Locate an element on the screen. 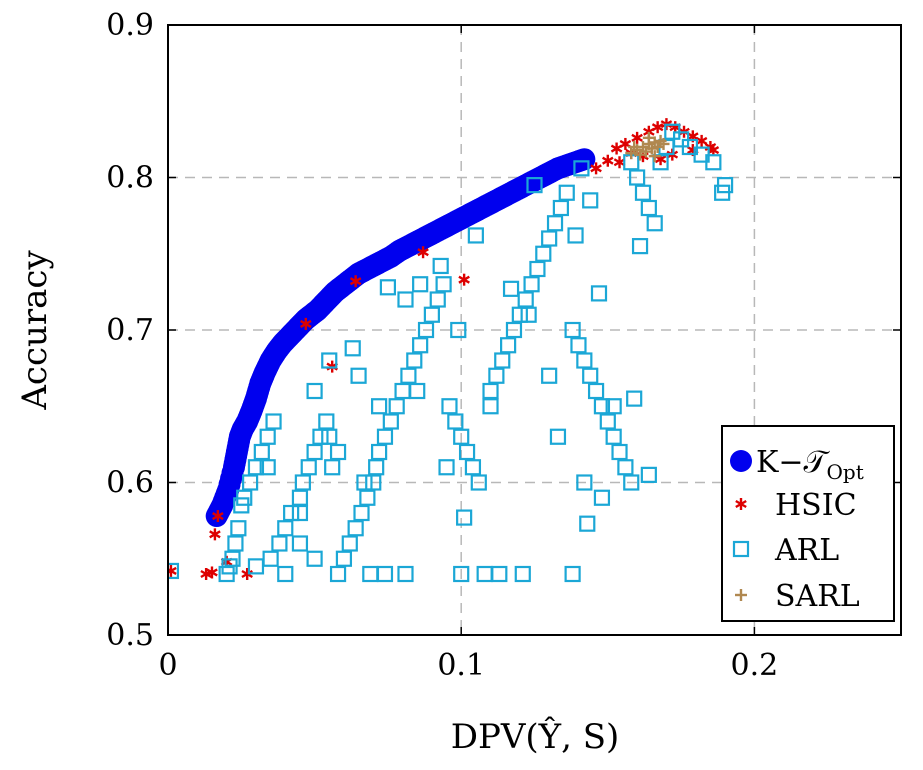 This screenshot has height=770, width=923. x-tick-label: 0 is located at coordinates (167, 665).